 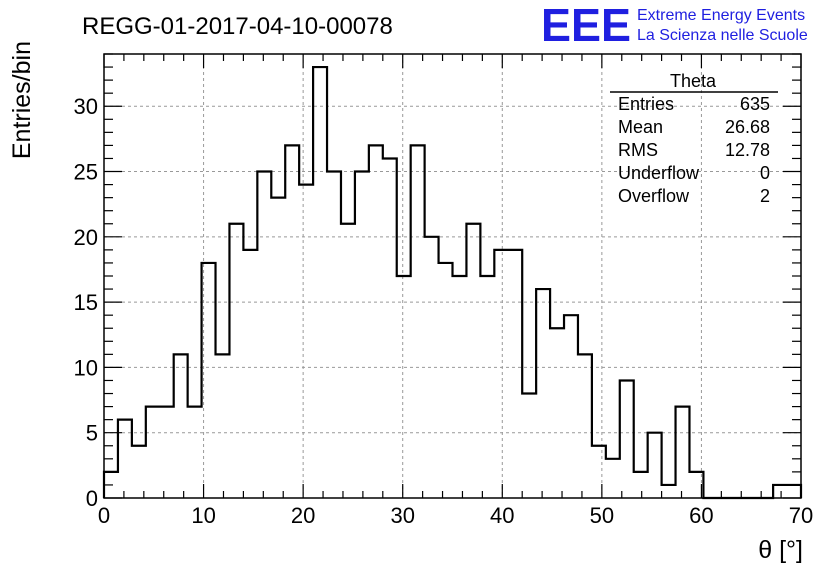 What do you see at coordinates (602, 515) in the screenshot?
I see `x-tick-label: 50` at bounding box center [602, 515].